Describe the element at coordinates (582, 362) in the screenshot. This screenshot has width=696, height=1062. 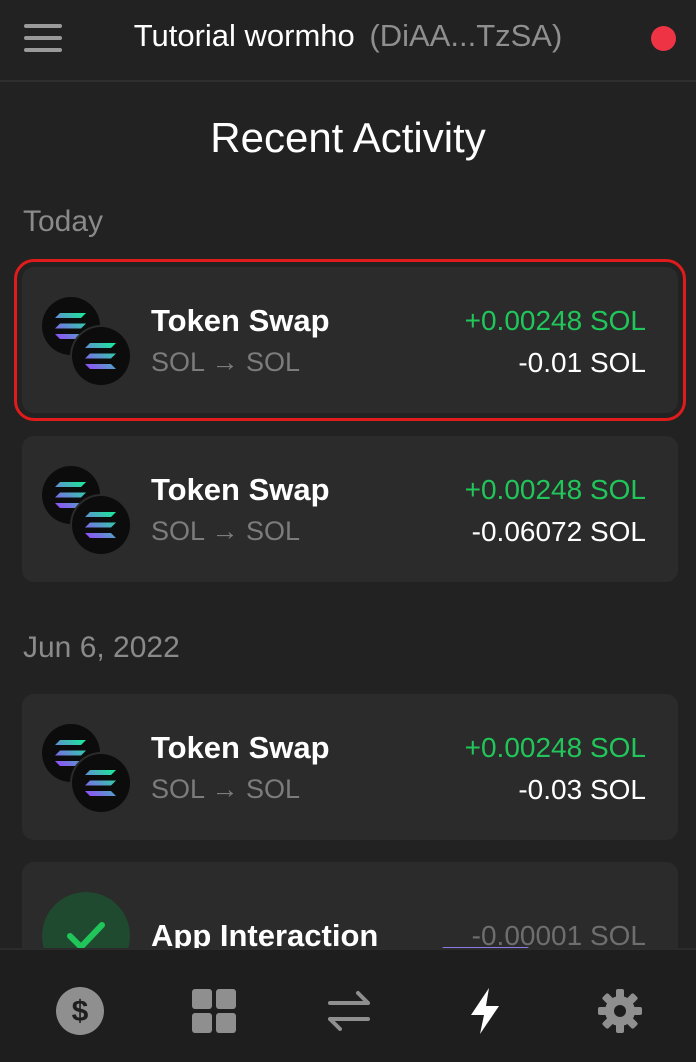
I see `amount-sent: -0.01 SOL` at that location.